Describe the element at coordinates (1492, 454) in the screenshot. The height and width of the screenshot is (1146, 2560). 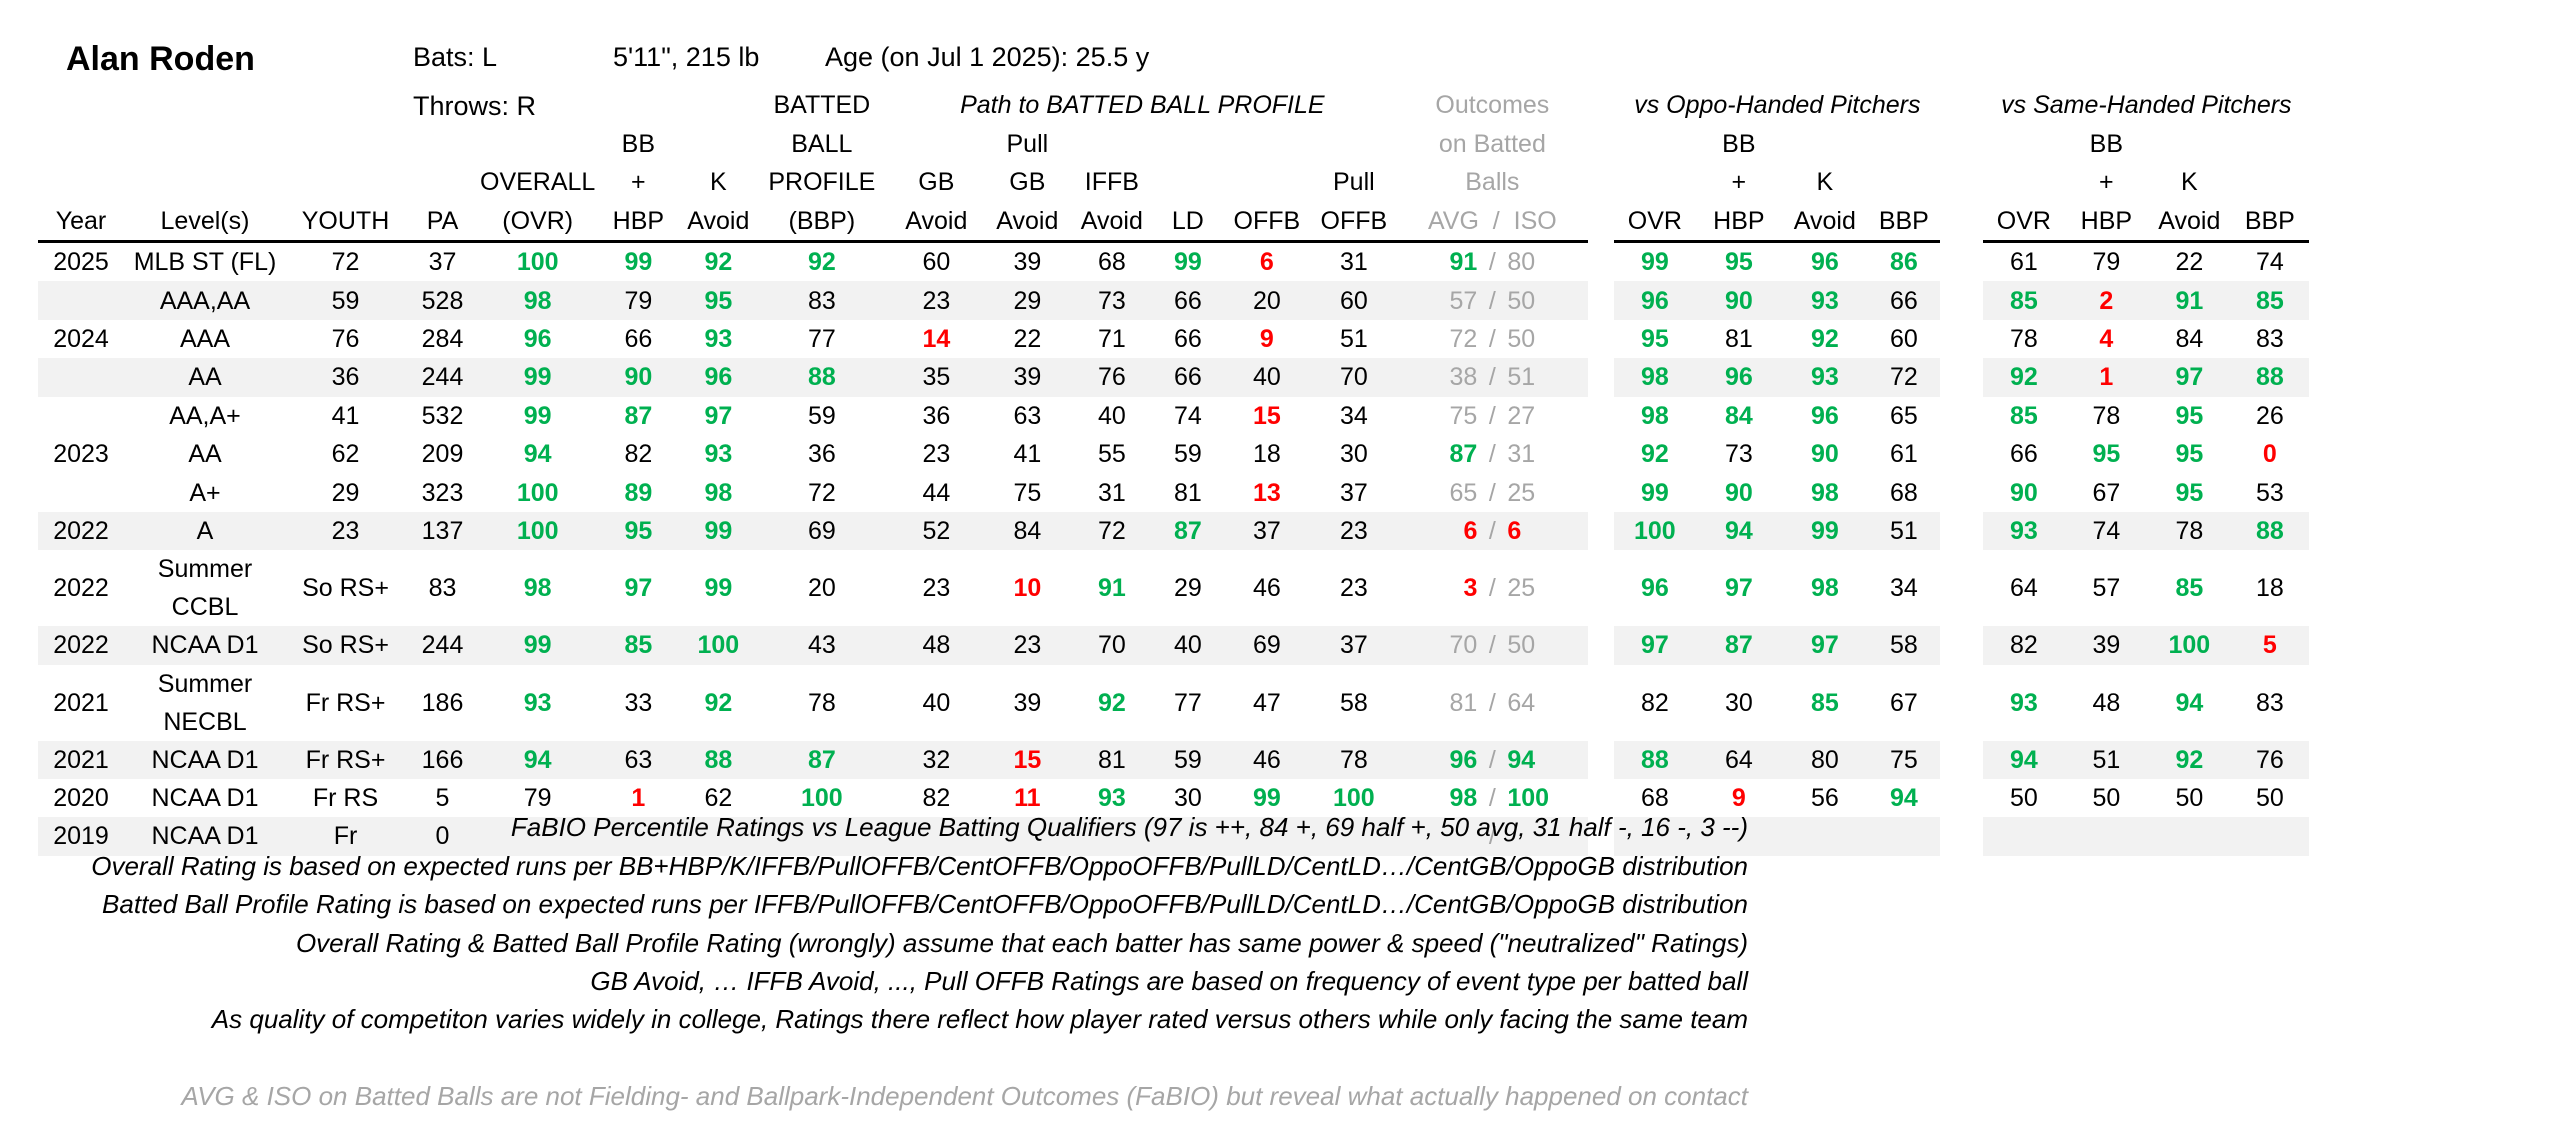
I see `avg-iso-cell: 87 / 31` at that location.